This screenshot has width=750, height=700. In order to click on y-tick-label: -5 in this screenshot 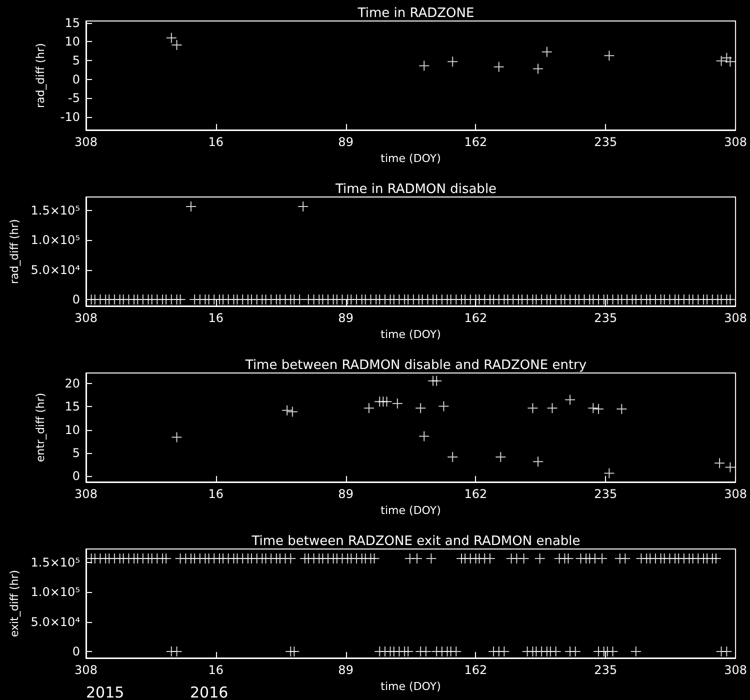, I will do `click(74, 98)`.